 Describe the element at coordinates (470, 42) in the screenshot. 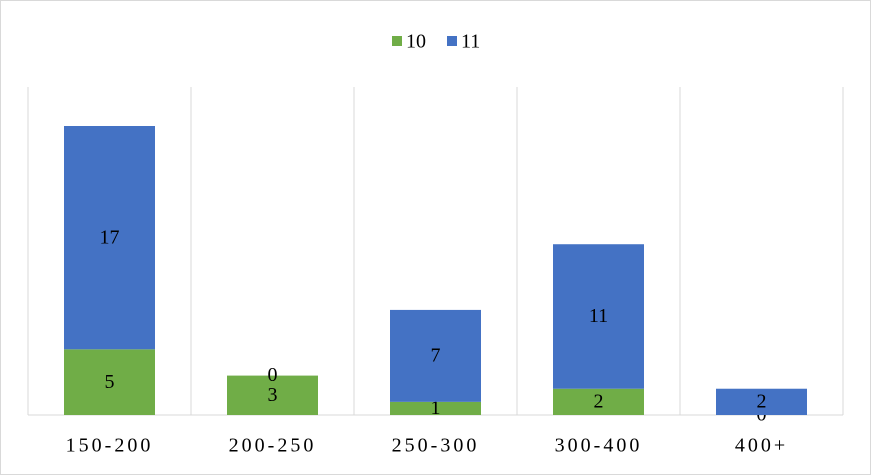

I see `legend-label: 11` at that location.